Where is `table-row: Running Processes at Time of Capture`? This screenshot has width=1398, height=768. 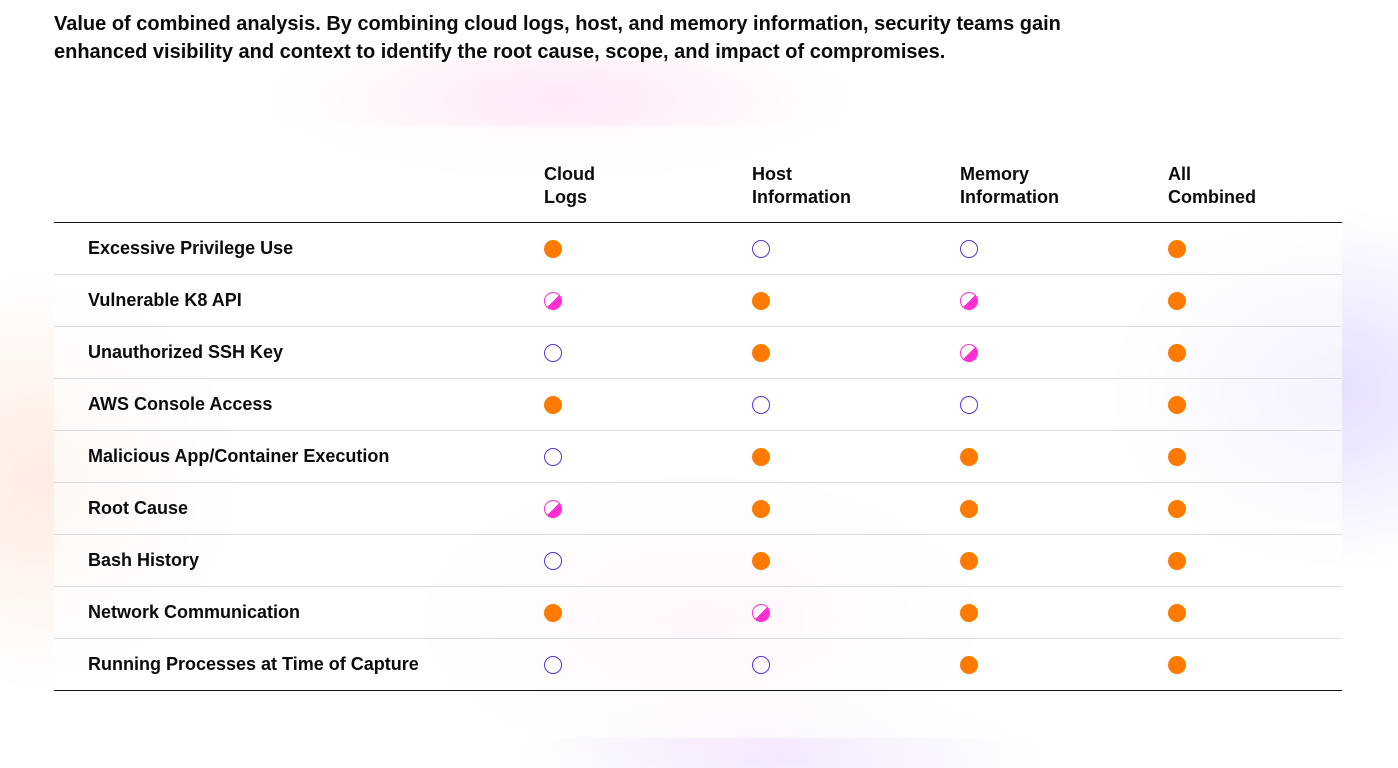
table-row: Running Processes at Time of Capture is located at coordinates (698, 664).